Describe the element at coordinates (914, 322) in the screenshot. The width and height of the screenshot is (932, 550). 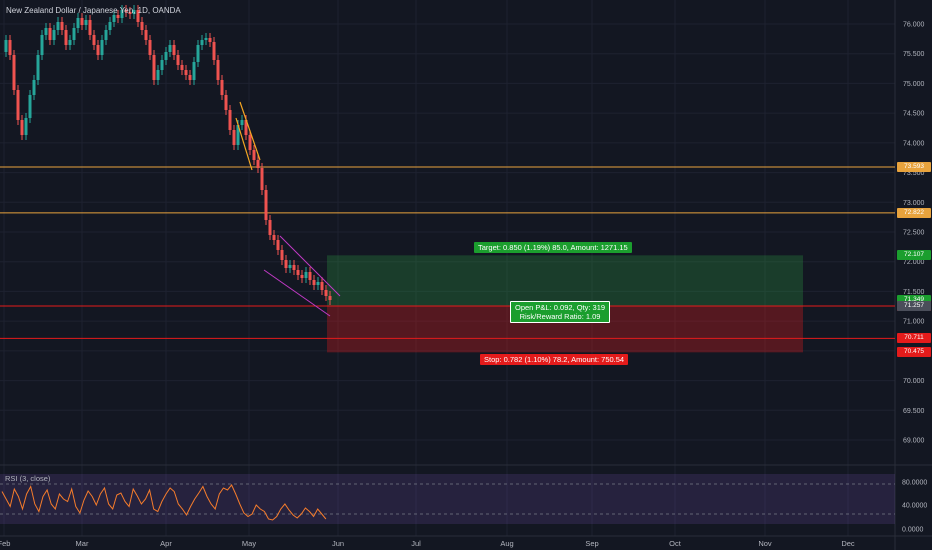
I see `price-tick-label: 71.000` at that location.